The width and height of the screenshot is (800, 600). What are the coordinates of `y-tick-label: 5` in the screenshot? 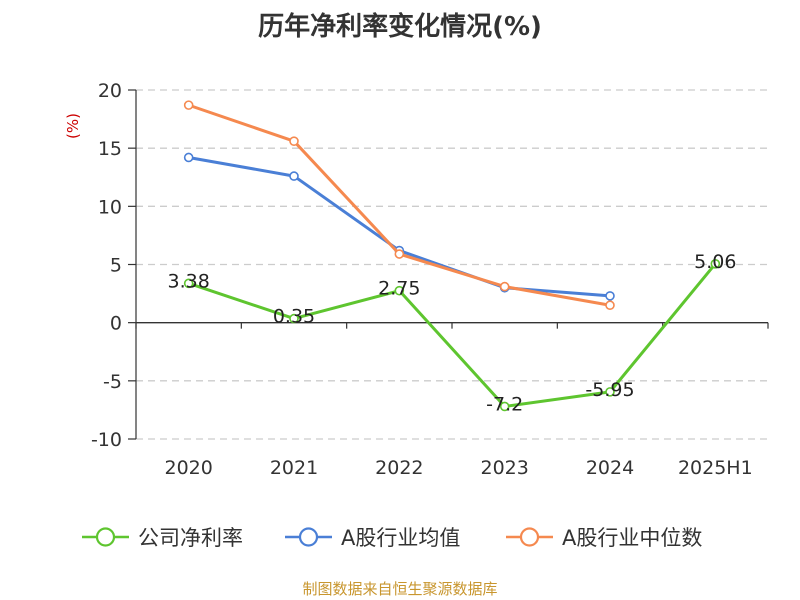 It's located at (116, 266).